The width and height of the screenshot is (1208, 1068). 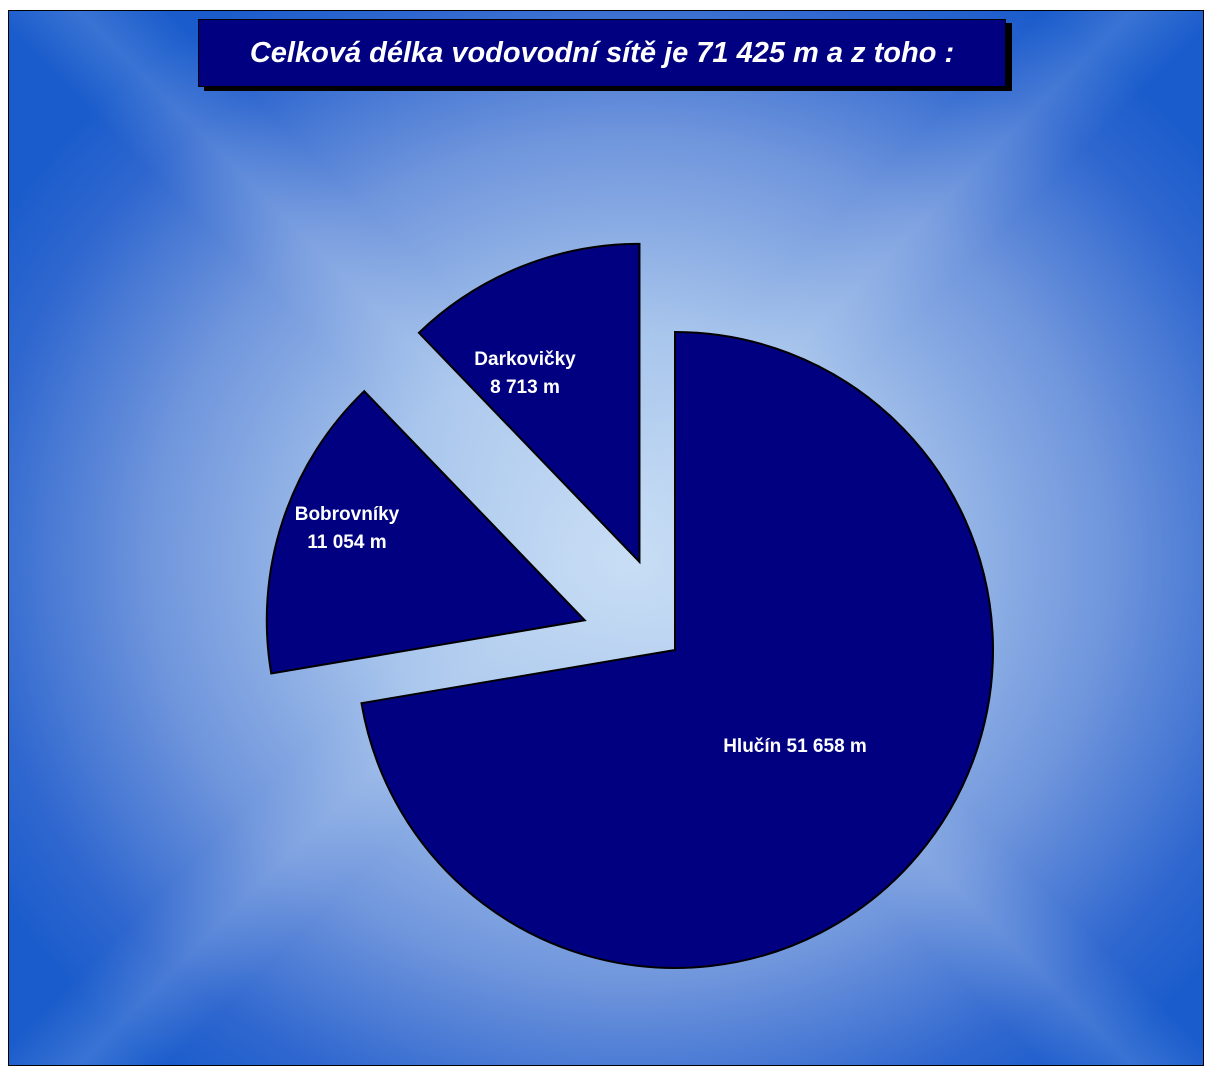 I want to click on slice-label-darkovičky: Darkovičky 8 713 m, so click(x=525, y=373).